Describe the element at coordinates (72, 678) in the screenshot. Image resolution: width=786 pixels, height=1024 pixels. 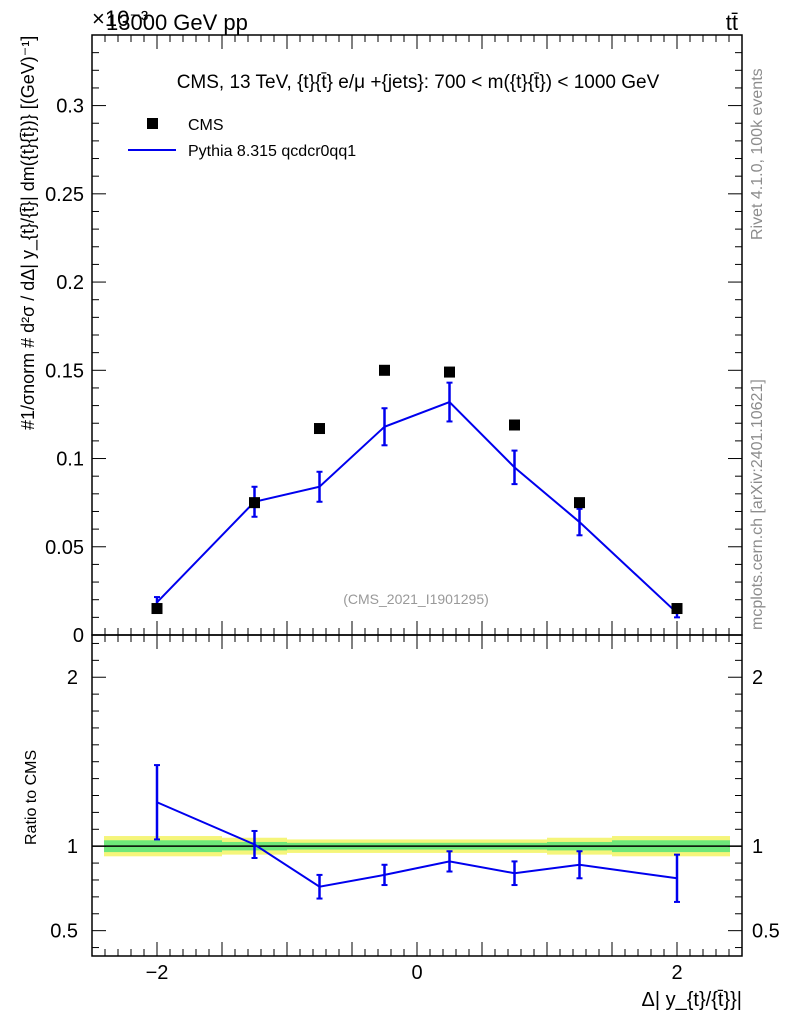
I see `ratio-y-tick-label-left: 2` at that location.